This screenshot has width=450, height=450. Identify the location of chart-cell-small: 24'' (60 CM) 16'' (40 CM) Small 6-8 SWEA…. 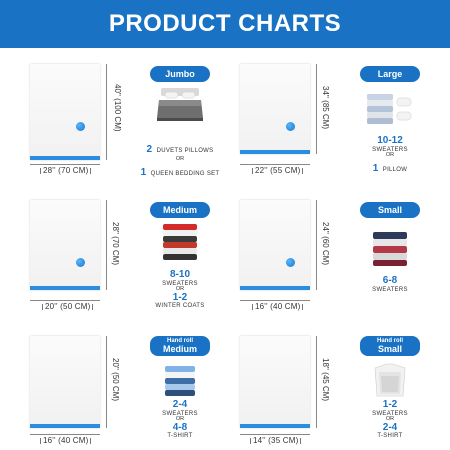
(322, 265).